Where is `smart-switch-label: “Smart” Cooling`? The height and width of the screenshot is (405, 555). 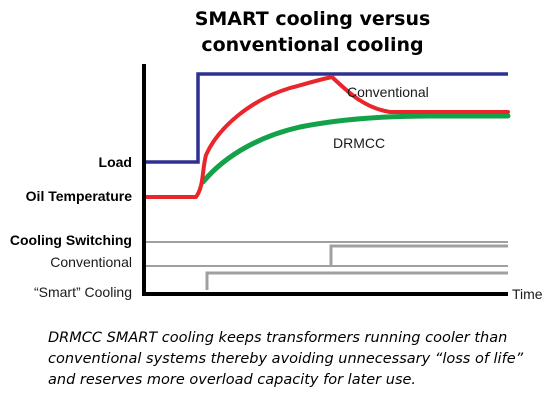
smart-switch-label: “Smart” Cooling is located at coordinates (83, 292).